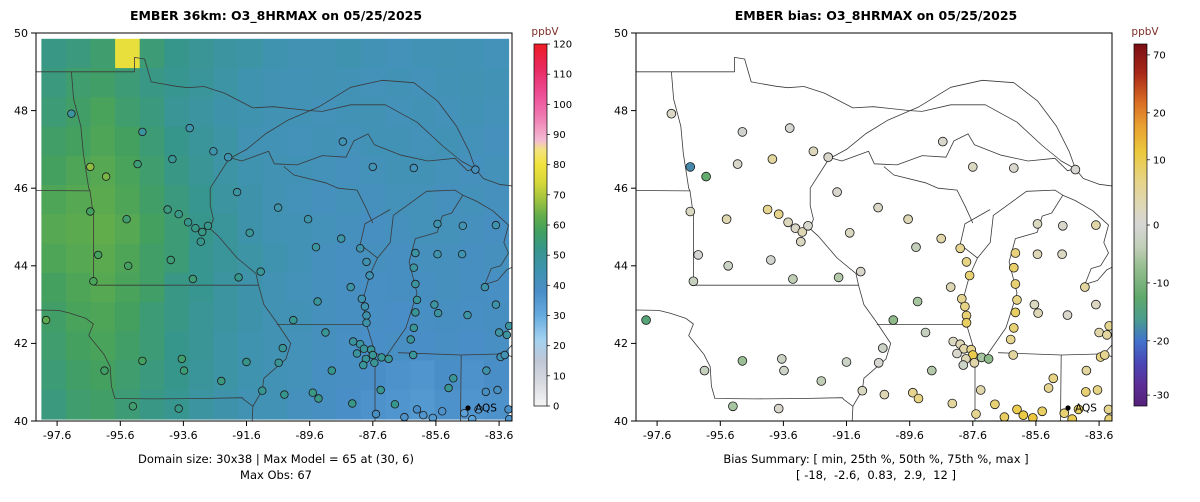 This screenshot has width=1200, height=502. Describe the element at coordinates (551, 219) in the screenshot. I see `colorbar: ppbV 0 10 20 30 40 50 60 70 80 90 100 110 120` at that location.